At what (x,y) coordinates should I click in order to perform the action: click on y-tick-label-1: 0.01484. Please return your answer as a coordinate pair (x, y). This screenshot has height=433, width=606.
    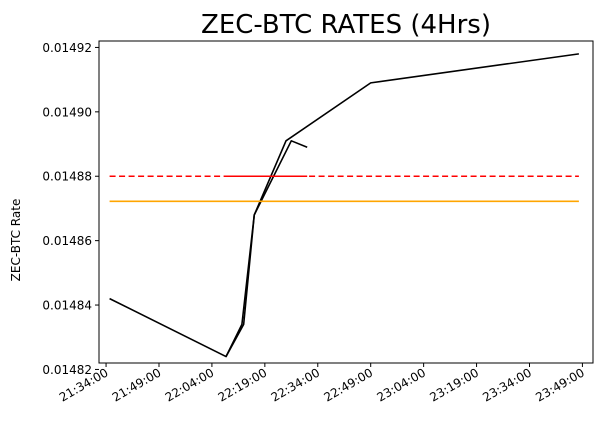
    Looking at the image, I should click on (67, 306).